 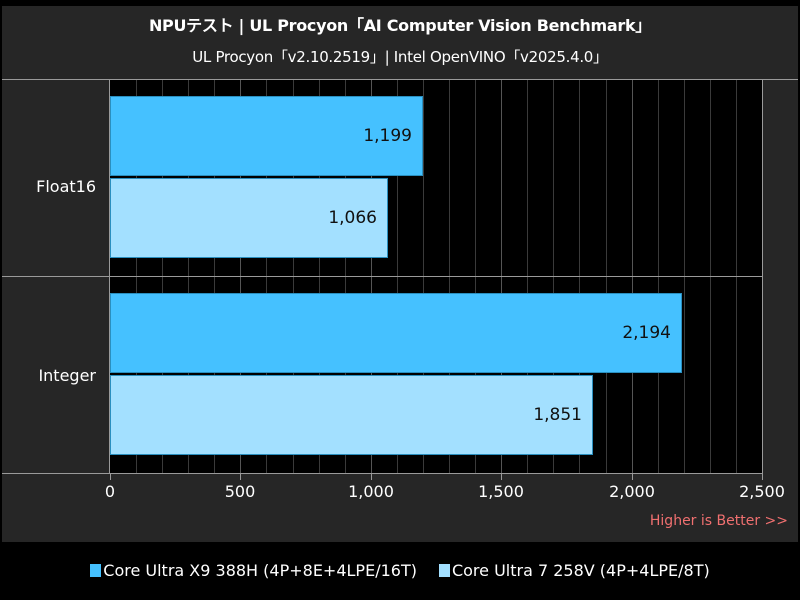 What do you see at coordinates (382, 473) in the screenshot?
I see `x-axis-line` at bounding box center [382, 473].